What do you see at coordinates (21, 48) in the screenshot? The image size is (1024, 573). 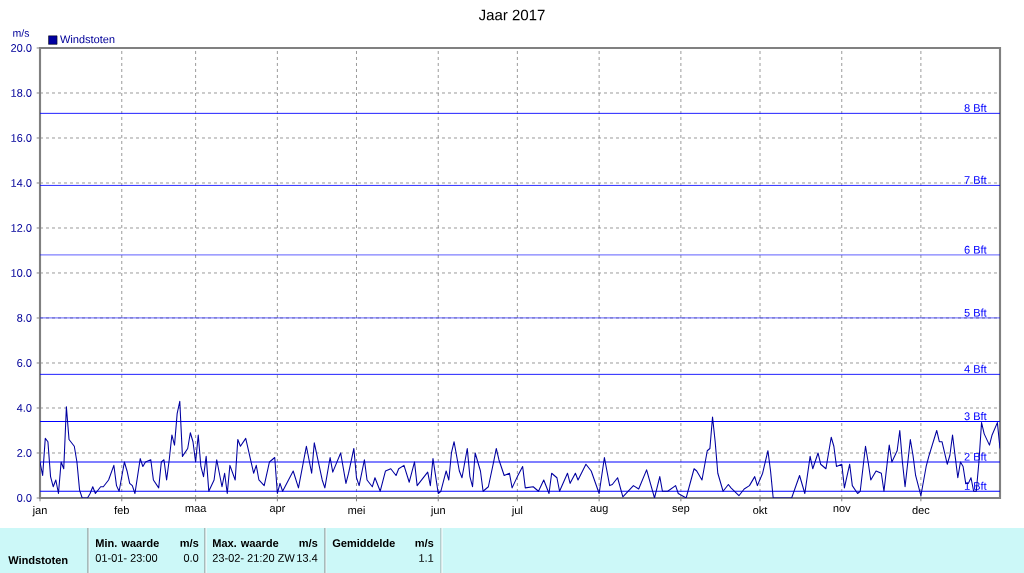 I see `y-tick-label: 20.0` at bounding box center [21, 48].